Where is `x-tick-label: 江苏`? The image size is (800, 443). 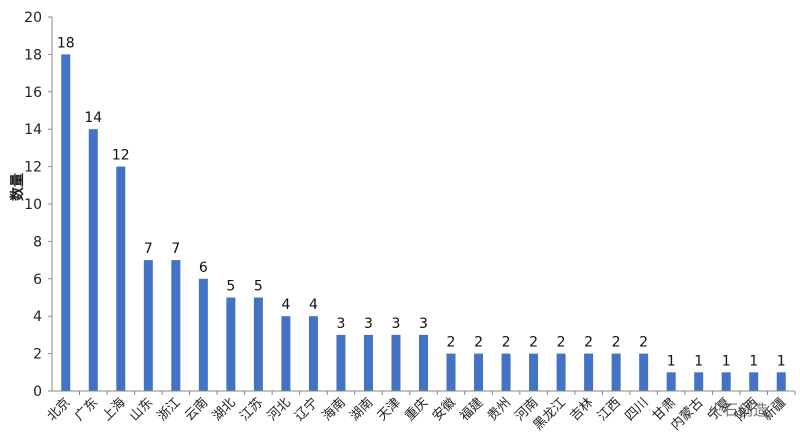 x-tick-label: 江苏 is located at coordinates (252, 410).